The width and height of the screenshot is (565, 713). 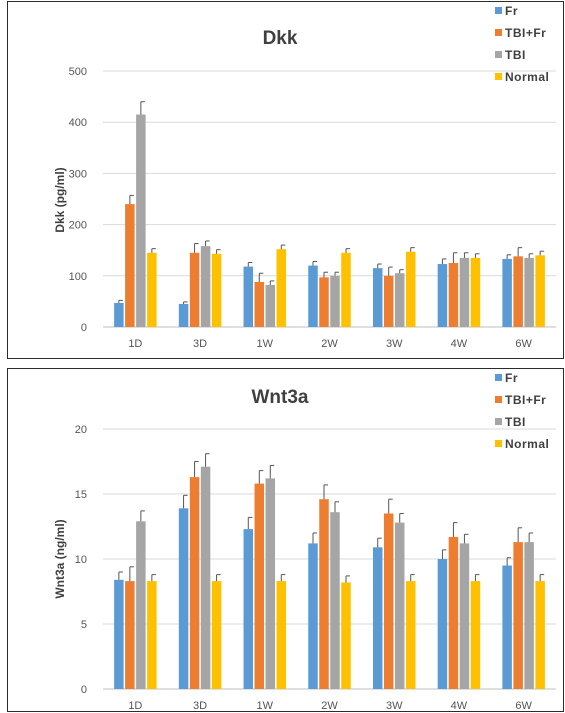 What do you see at coordinates (78, 226) in the screenshot?
I see `y-tick-label: 200` at bounding box center [78, 226].